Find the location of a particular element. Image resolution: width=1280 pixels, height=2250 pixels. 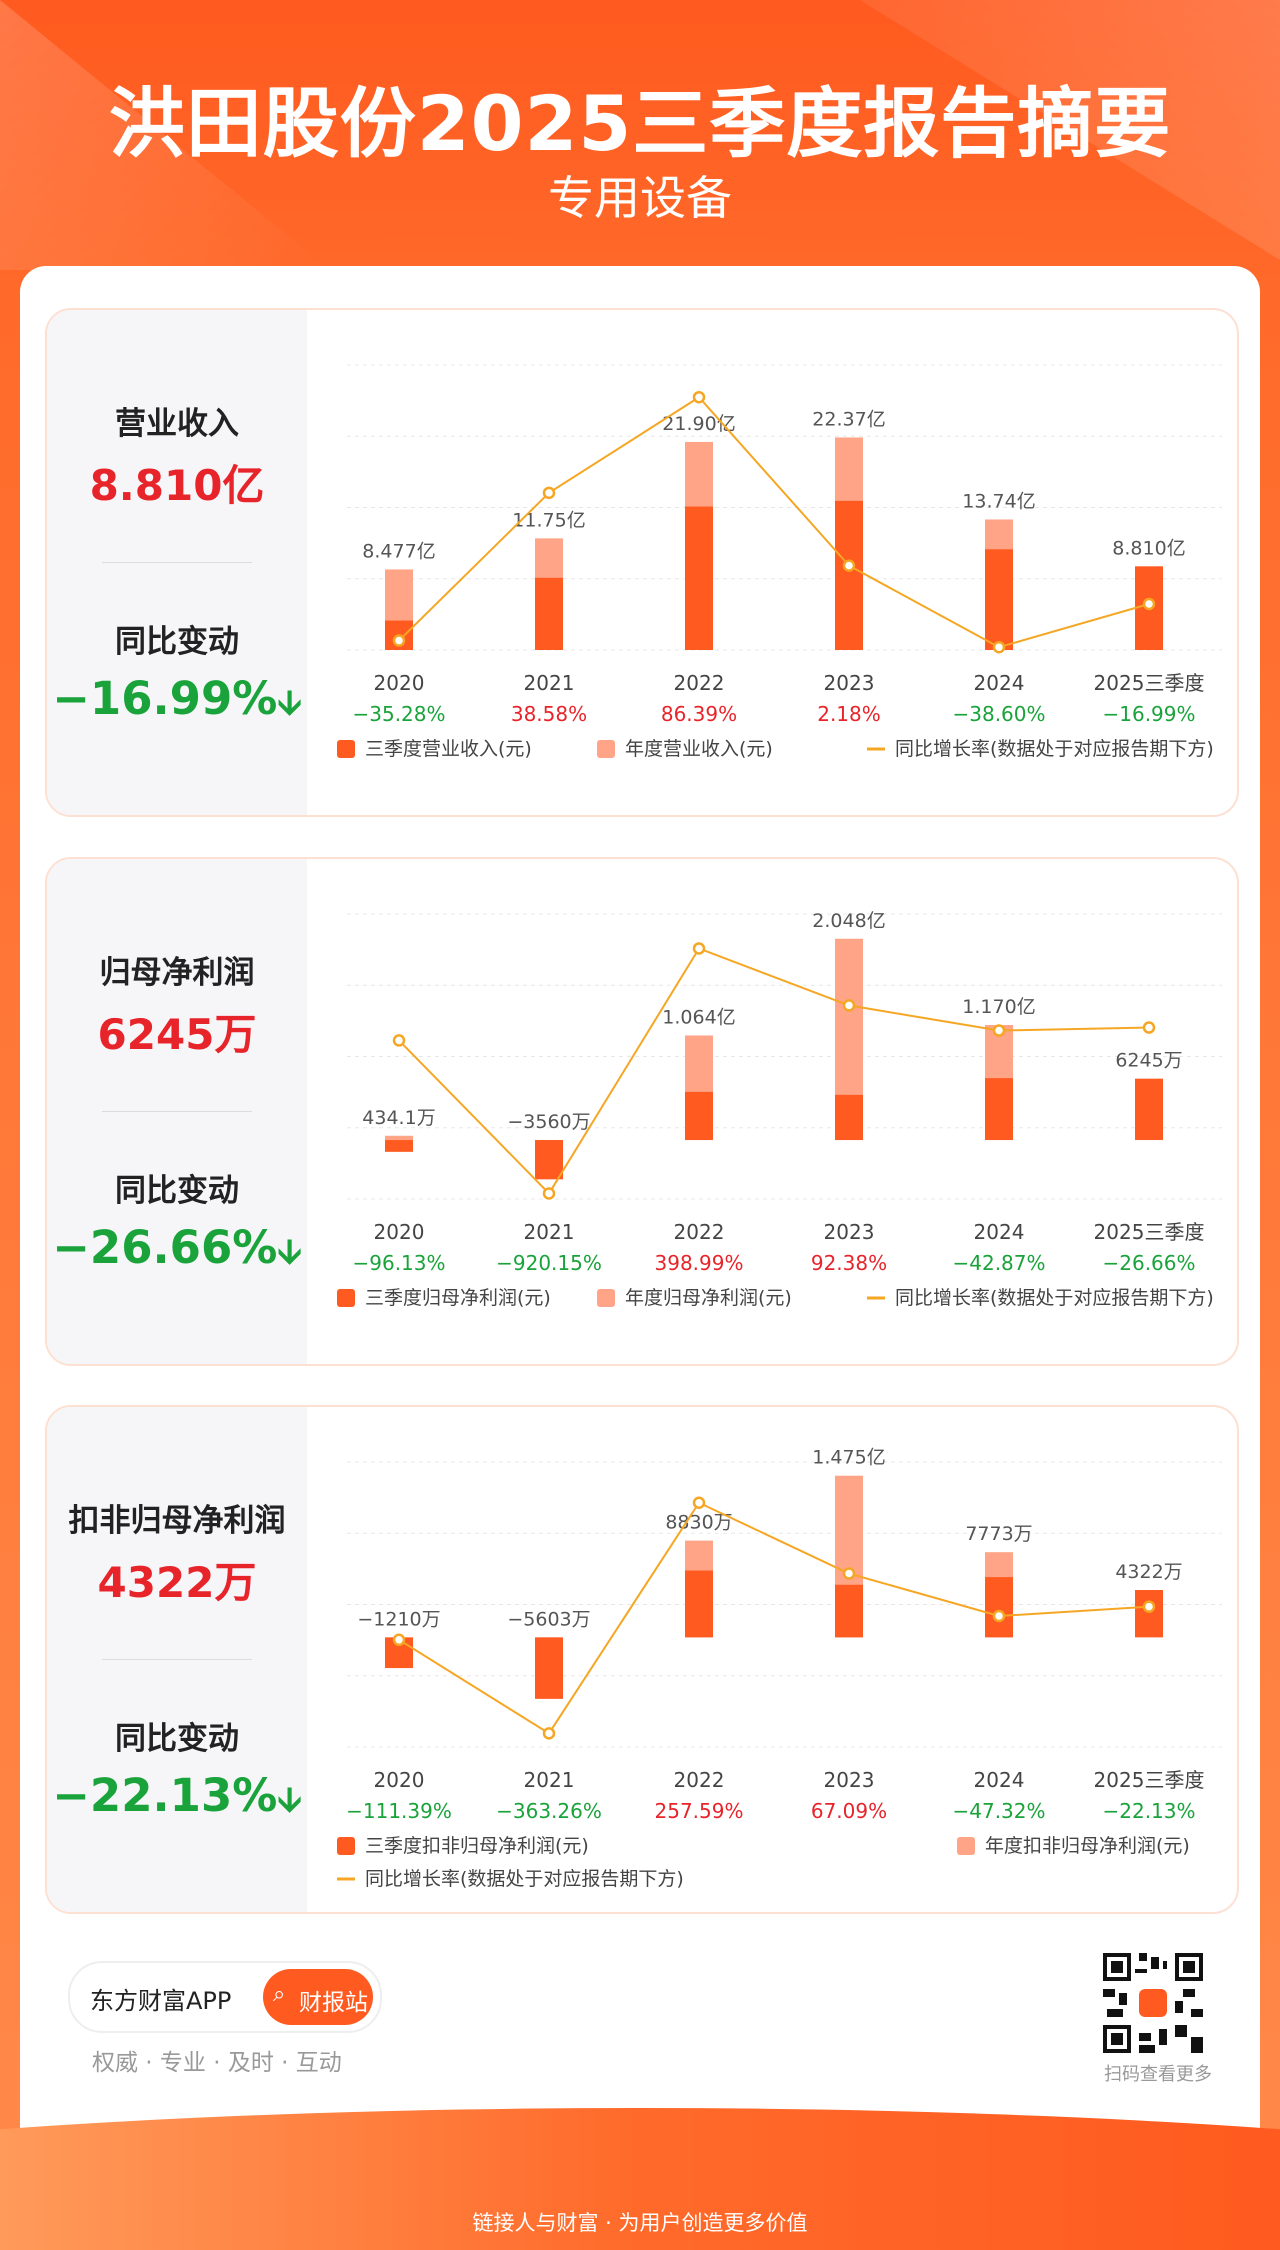

category-label: 2025三季度 is located at coordinates (1149, 1232).